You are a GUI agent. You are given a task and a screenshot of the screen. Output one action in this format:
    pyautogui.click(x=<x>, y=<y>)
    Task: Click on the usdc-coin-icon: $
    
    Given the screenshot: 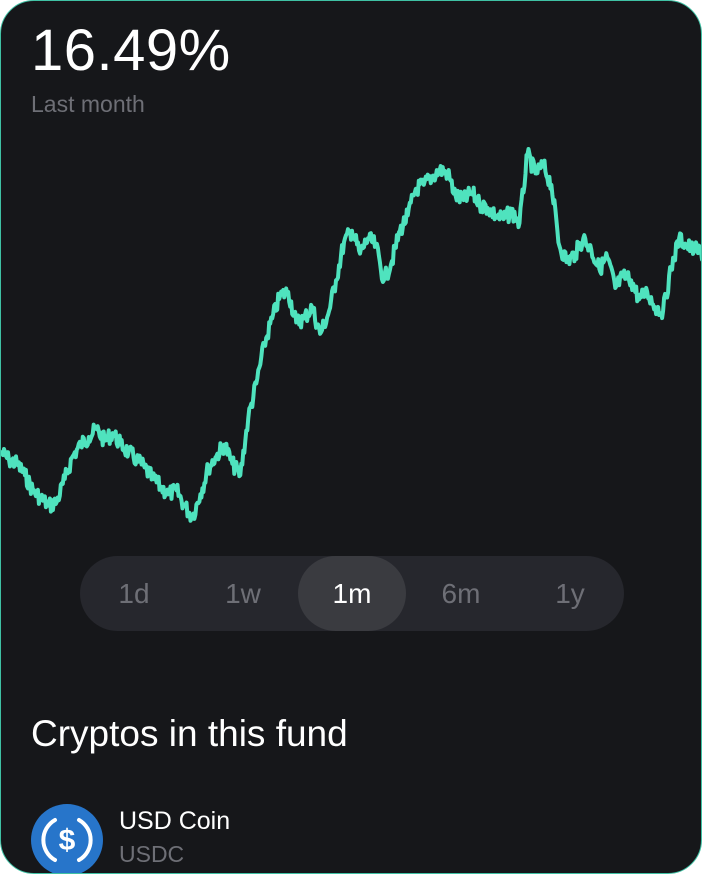 What is the action you would take?
    pyautogui.click(x=67, y=838)
    